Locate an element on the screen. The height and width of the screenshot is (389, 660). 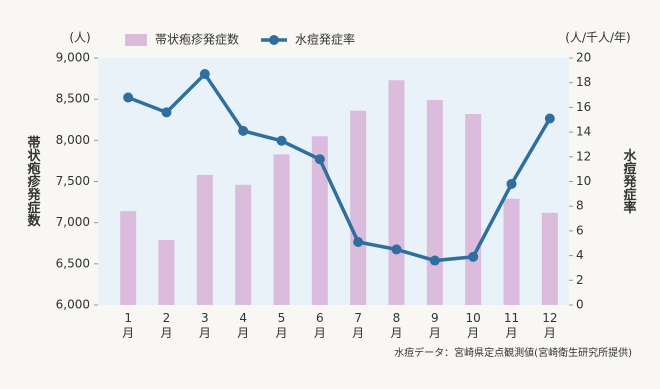
y-axis-title: 帯状疱疹発症数 is located at coordinates (33, 181).